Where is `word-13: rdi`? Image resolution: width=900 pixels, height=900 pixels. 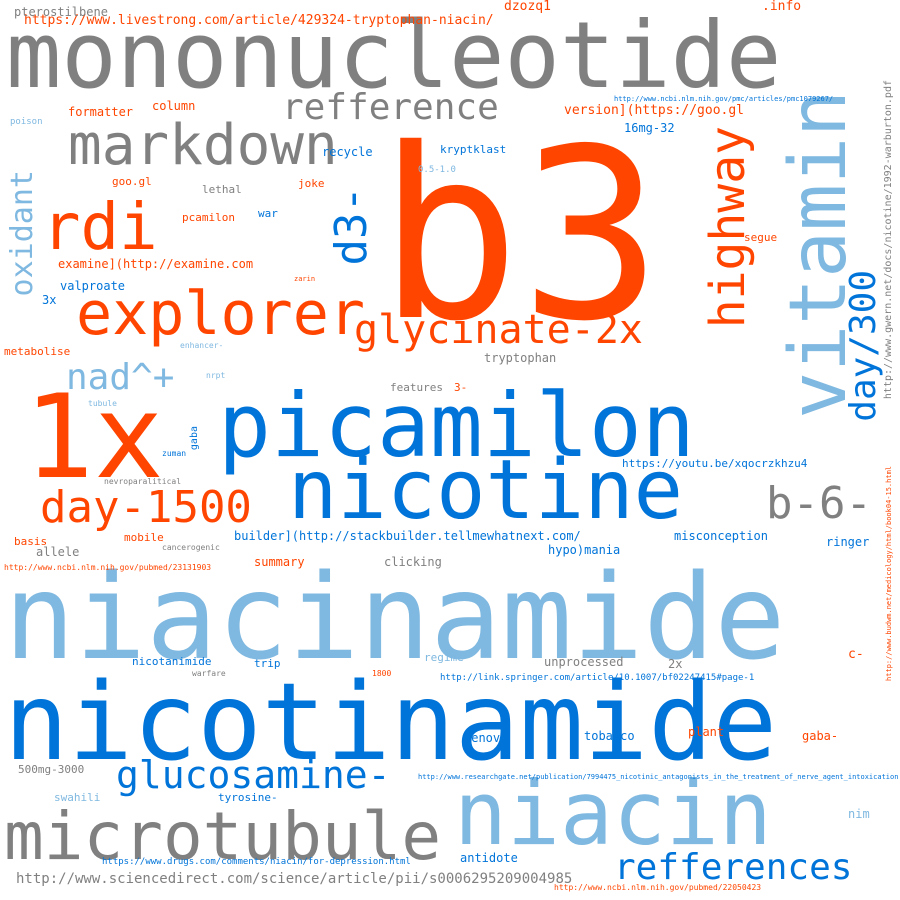 word-13: rdi is located at coordinates (100, 228).